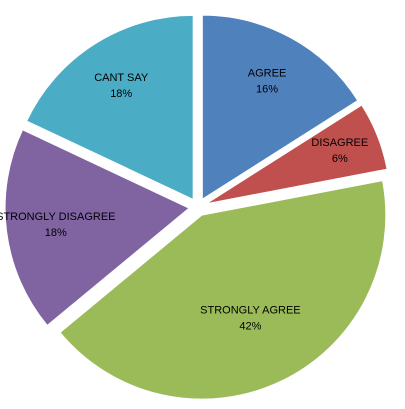 The height and width of the screenshot is (409, 405). I want to click on slice-value-label: 16%, so click(267, 89).